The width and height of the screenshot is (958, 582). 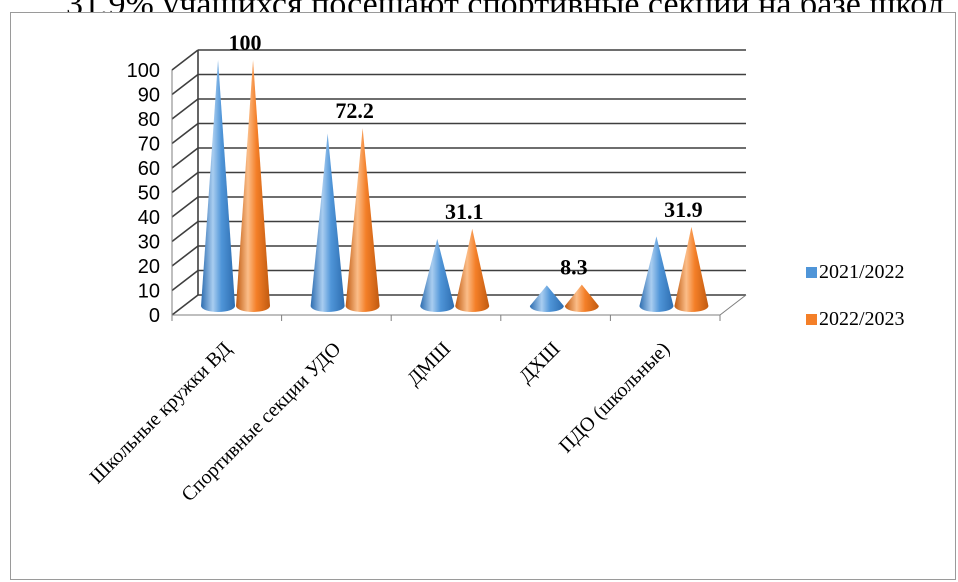 What do you see at coordinates (354, 110) in the screenshot?
I see `data-label: 72.2` at bounding box center [354, 110].